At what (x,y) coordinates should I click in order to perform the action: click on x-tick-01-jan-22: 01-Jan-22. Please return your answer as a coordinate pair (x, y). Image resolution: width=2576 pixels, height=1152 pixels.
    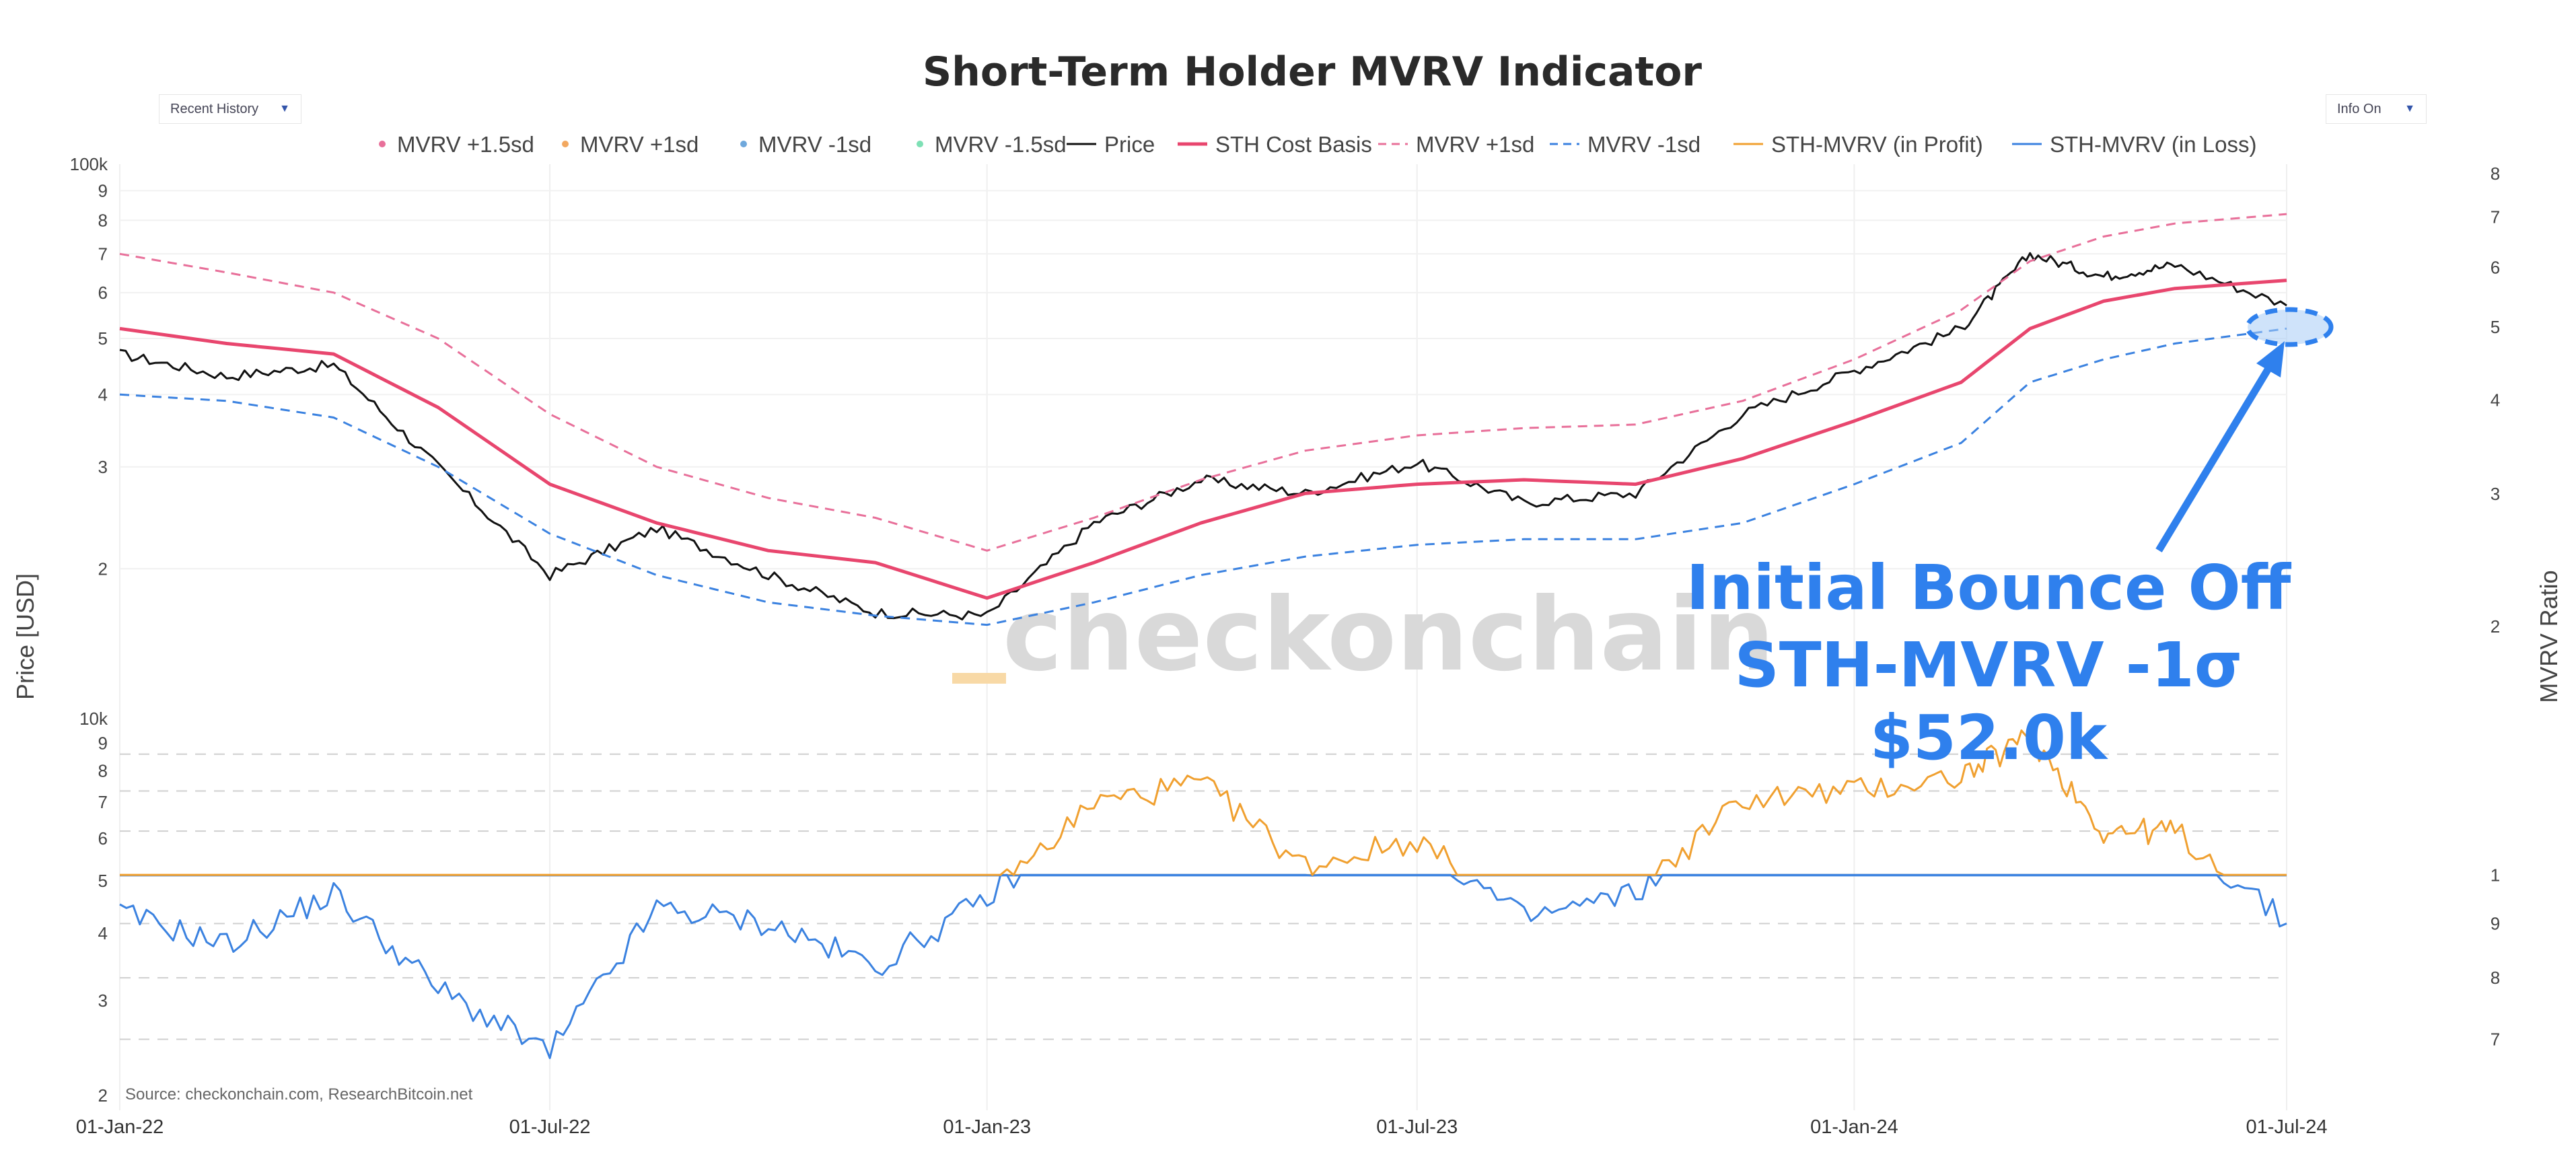
    Looking at the image, I should click on (120, 1127).